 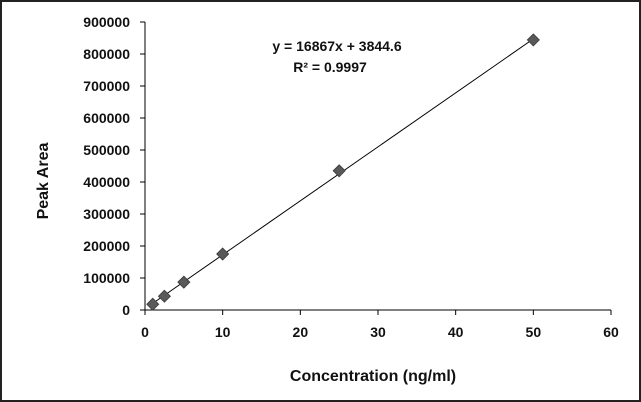 I want to click on x-tick-label: 10, so click(x=223, y=332).